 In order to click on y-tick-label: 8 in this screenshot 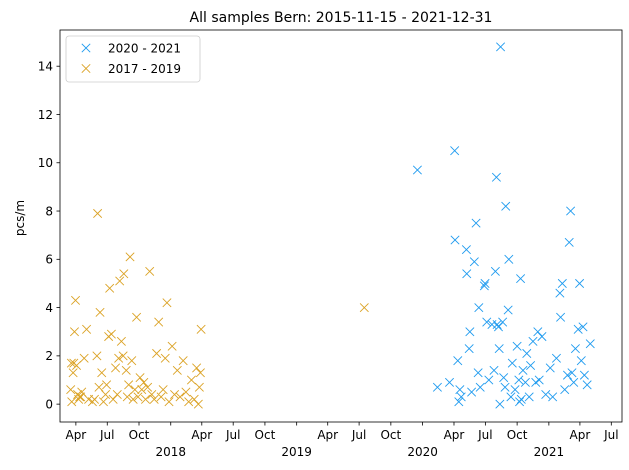, I will do `click(49, 211)`.